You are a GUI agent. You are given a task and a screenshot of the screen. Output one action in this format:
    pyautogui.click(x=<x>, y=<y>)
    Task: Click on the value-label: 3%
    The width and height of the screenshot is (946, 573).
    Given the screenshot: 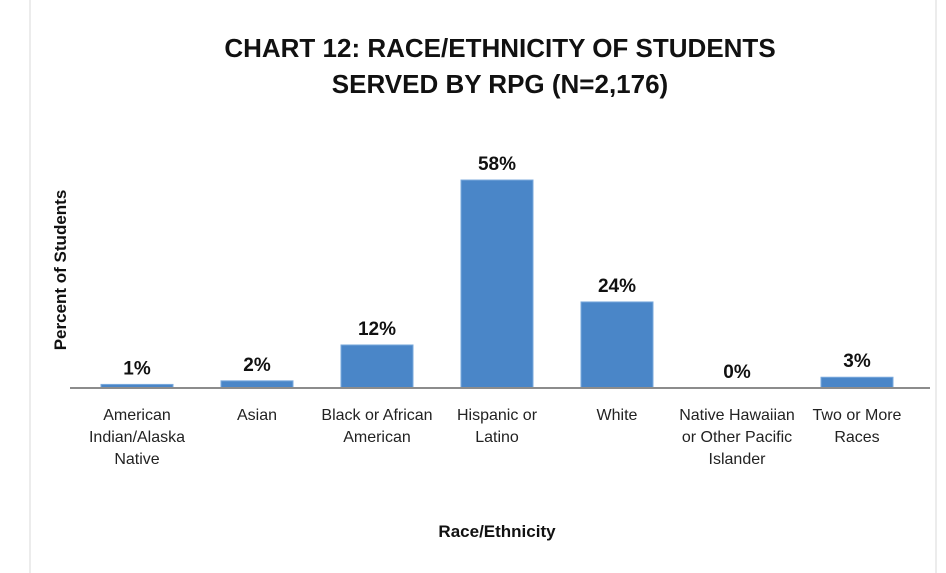 What is the action you would take?
    pyautogui.click(x=857, y=361)
    